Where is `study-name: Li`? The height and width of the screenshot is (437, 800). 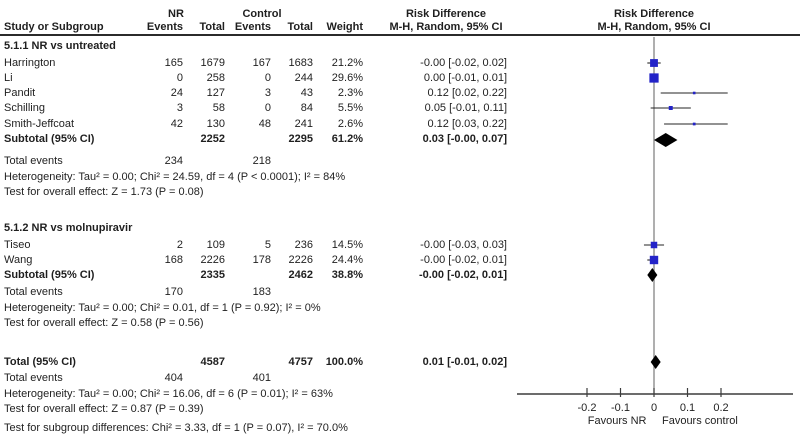
study-name: Li is located at coordinates (8, 78).